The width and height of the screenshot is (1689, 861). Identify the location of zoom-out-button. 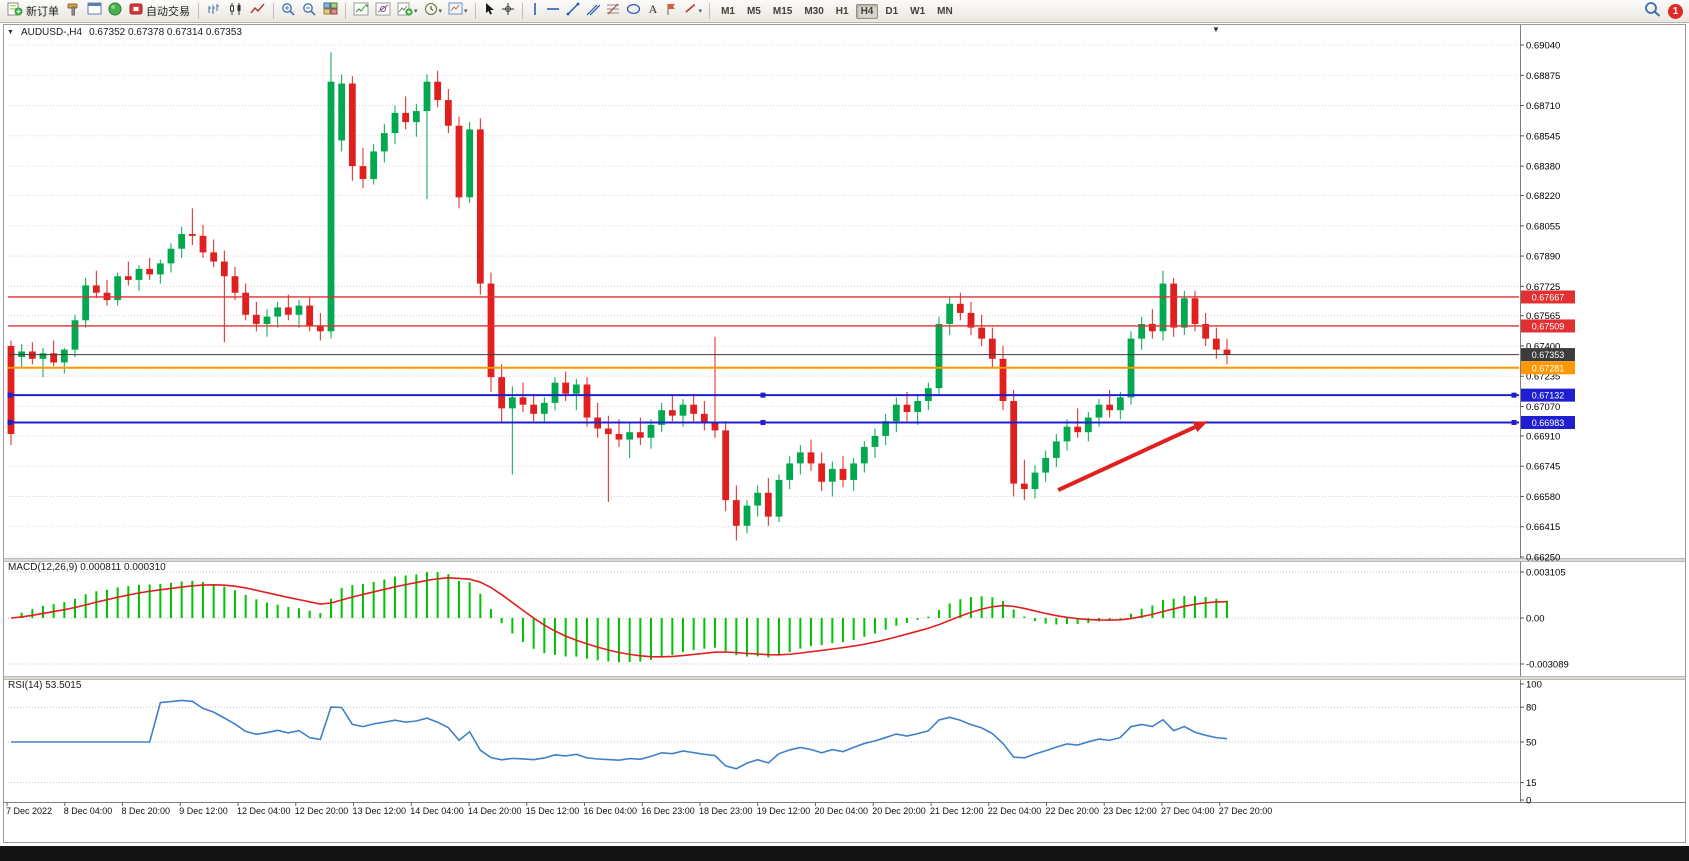
(309, 11).